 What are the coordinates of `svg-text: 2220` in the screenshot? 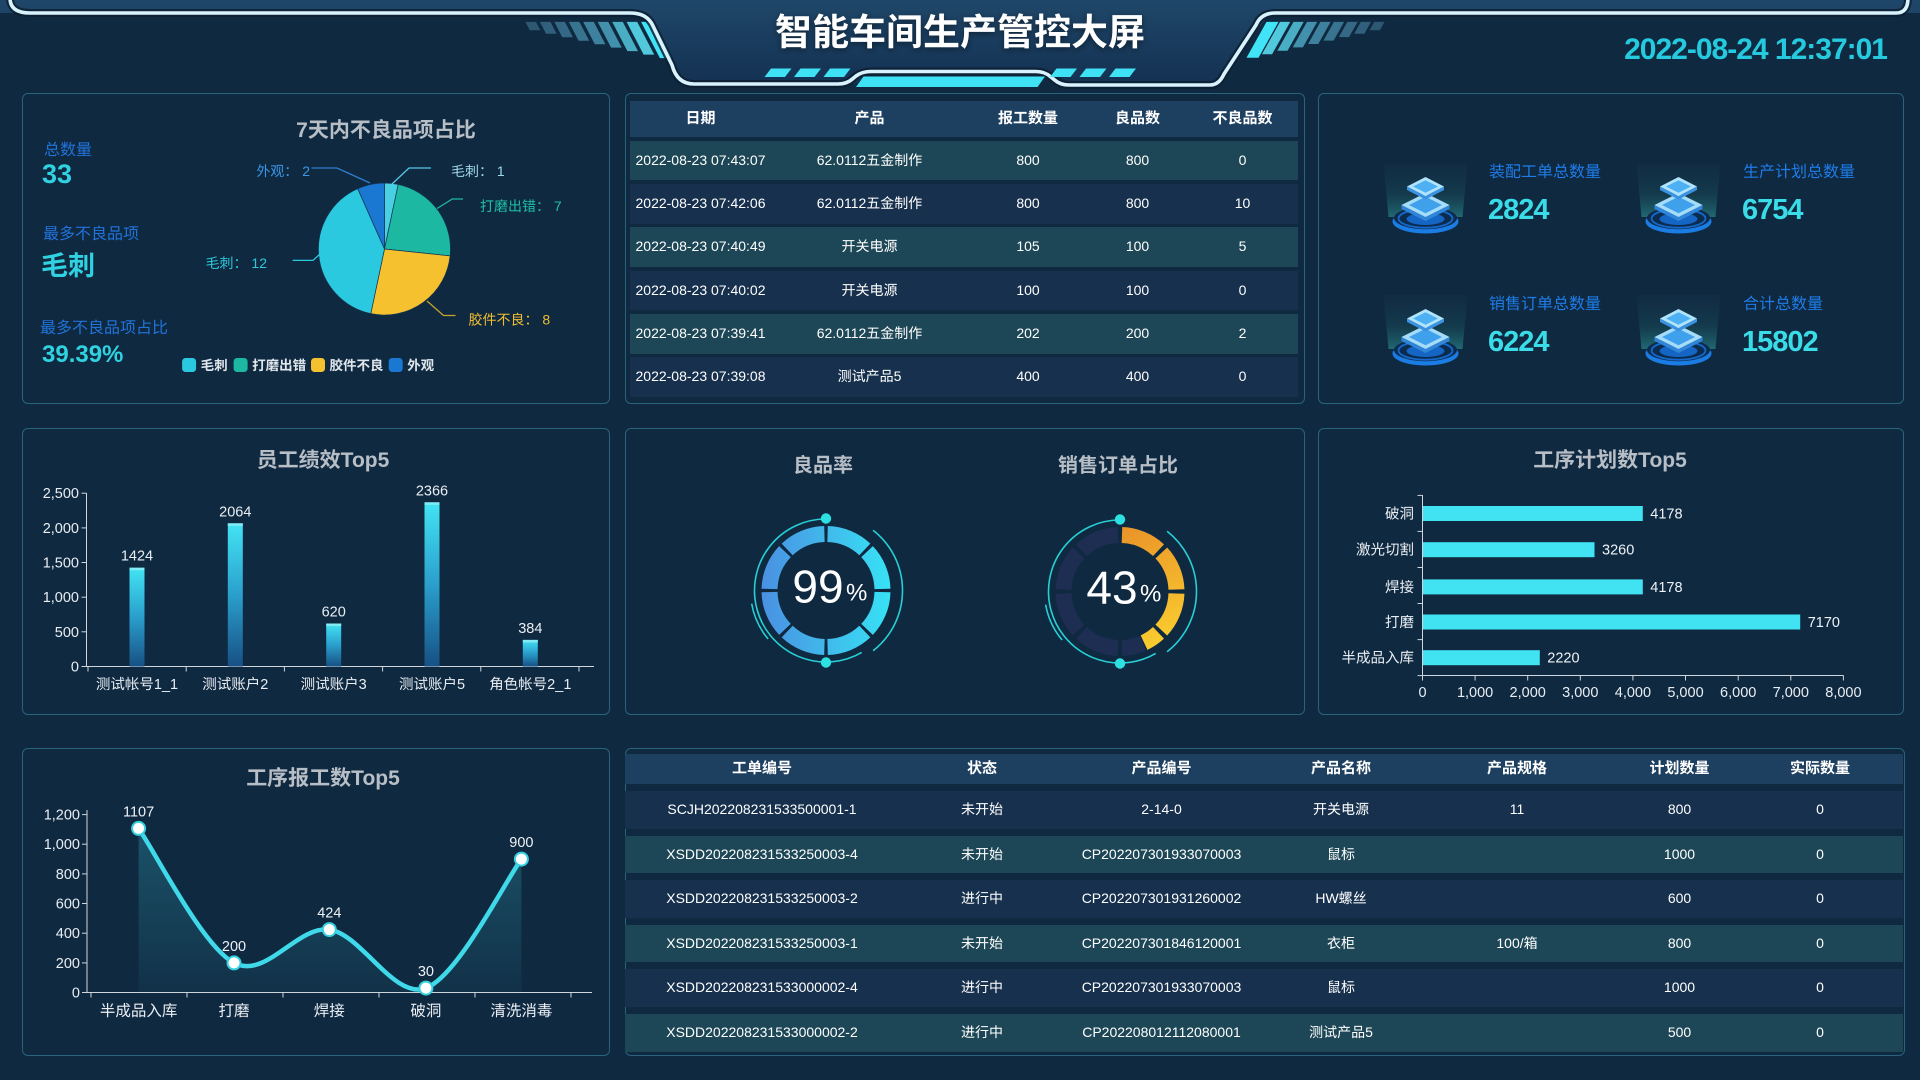 It's located at (1563, 659).